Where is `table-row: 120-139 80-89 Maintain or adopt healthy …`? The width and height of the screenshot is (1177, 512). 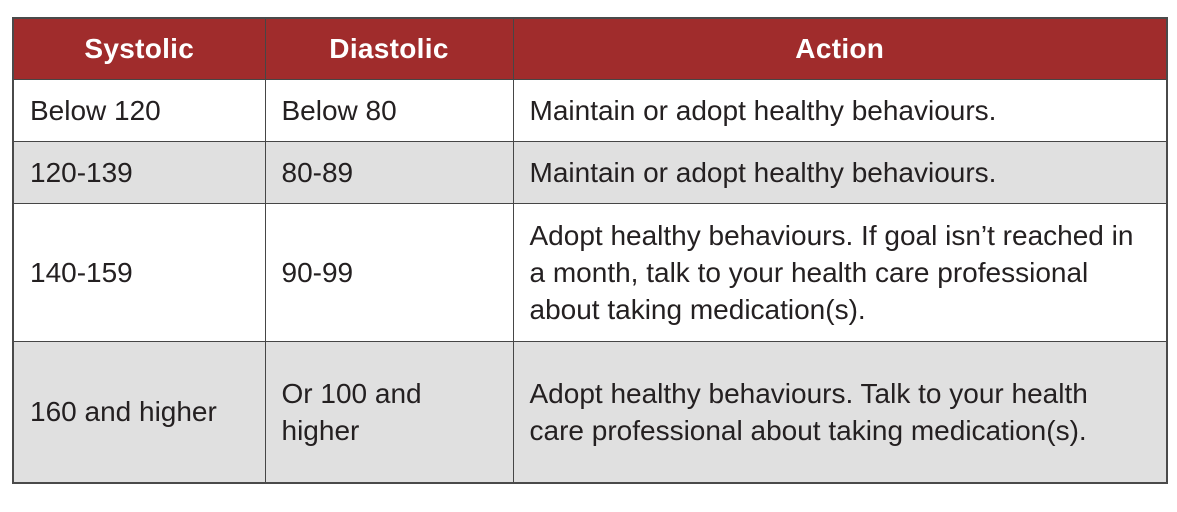 table-row: 120-139 80-89 Maintain or adopt healthy … is located at coordinates (590, 172).